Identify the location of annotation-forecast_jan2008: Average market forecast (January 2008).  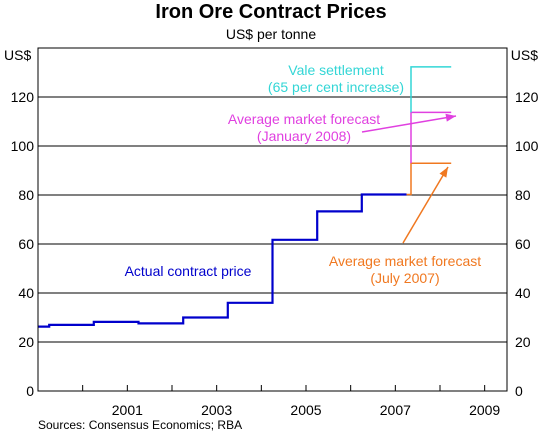
(304, 127).